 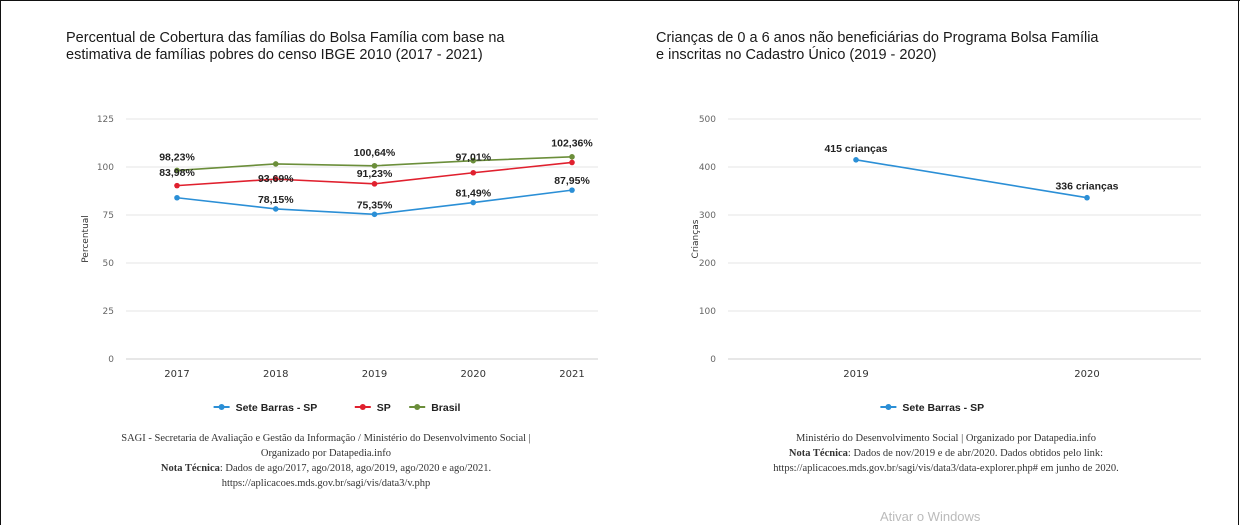 What do you see at coordinates (445, 408) in the screenshot?
I see `coverage-legend-label-2: Brasil` at bounding box center [445, 408].